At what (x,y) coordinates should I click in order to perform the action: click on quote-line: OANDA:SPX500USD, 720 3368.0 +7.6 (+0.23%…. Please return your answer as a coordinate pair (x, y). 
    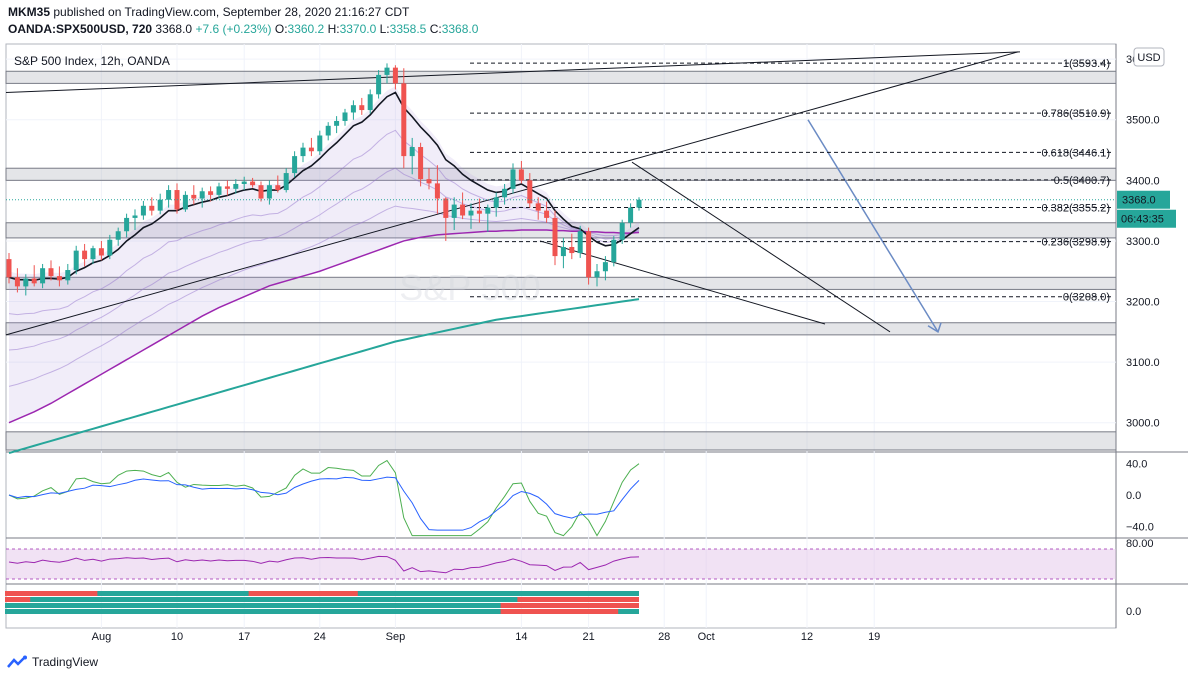
    Looking at the image, I should click on (243, 29).